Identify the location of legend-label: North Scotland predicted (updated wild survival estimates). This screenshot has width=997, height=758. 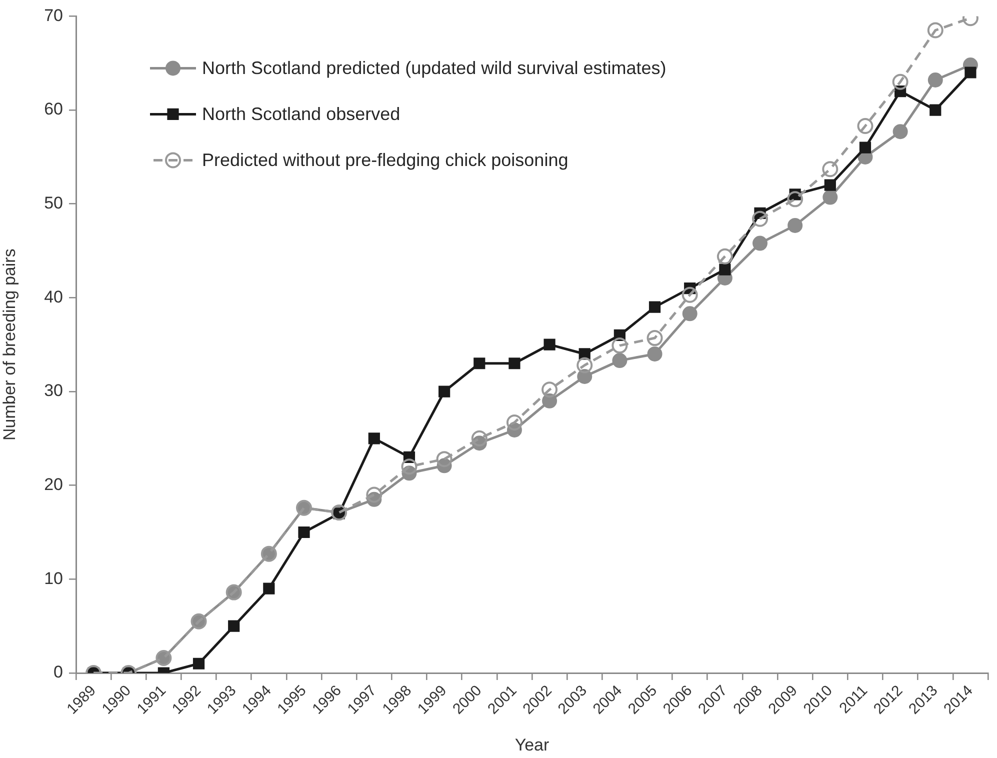
(434, 68).